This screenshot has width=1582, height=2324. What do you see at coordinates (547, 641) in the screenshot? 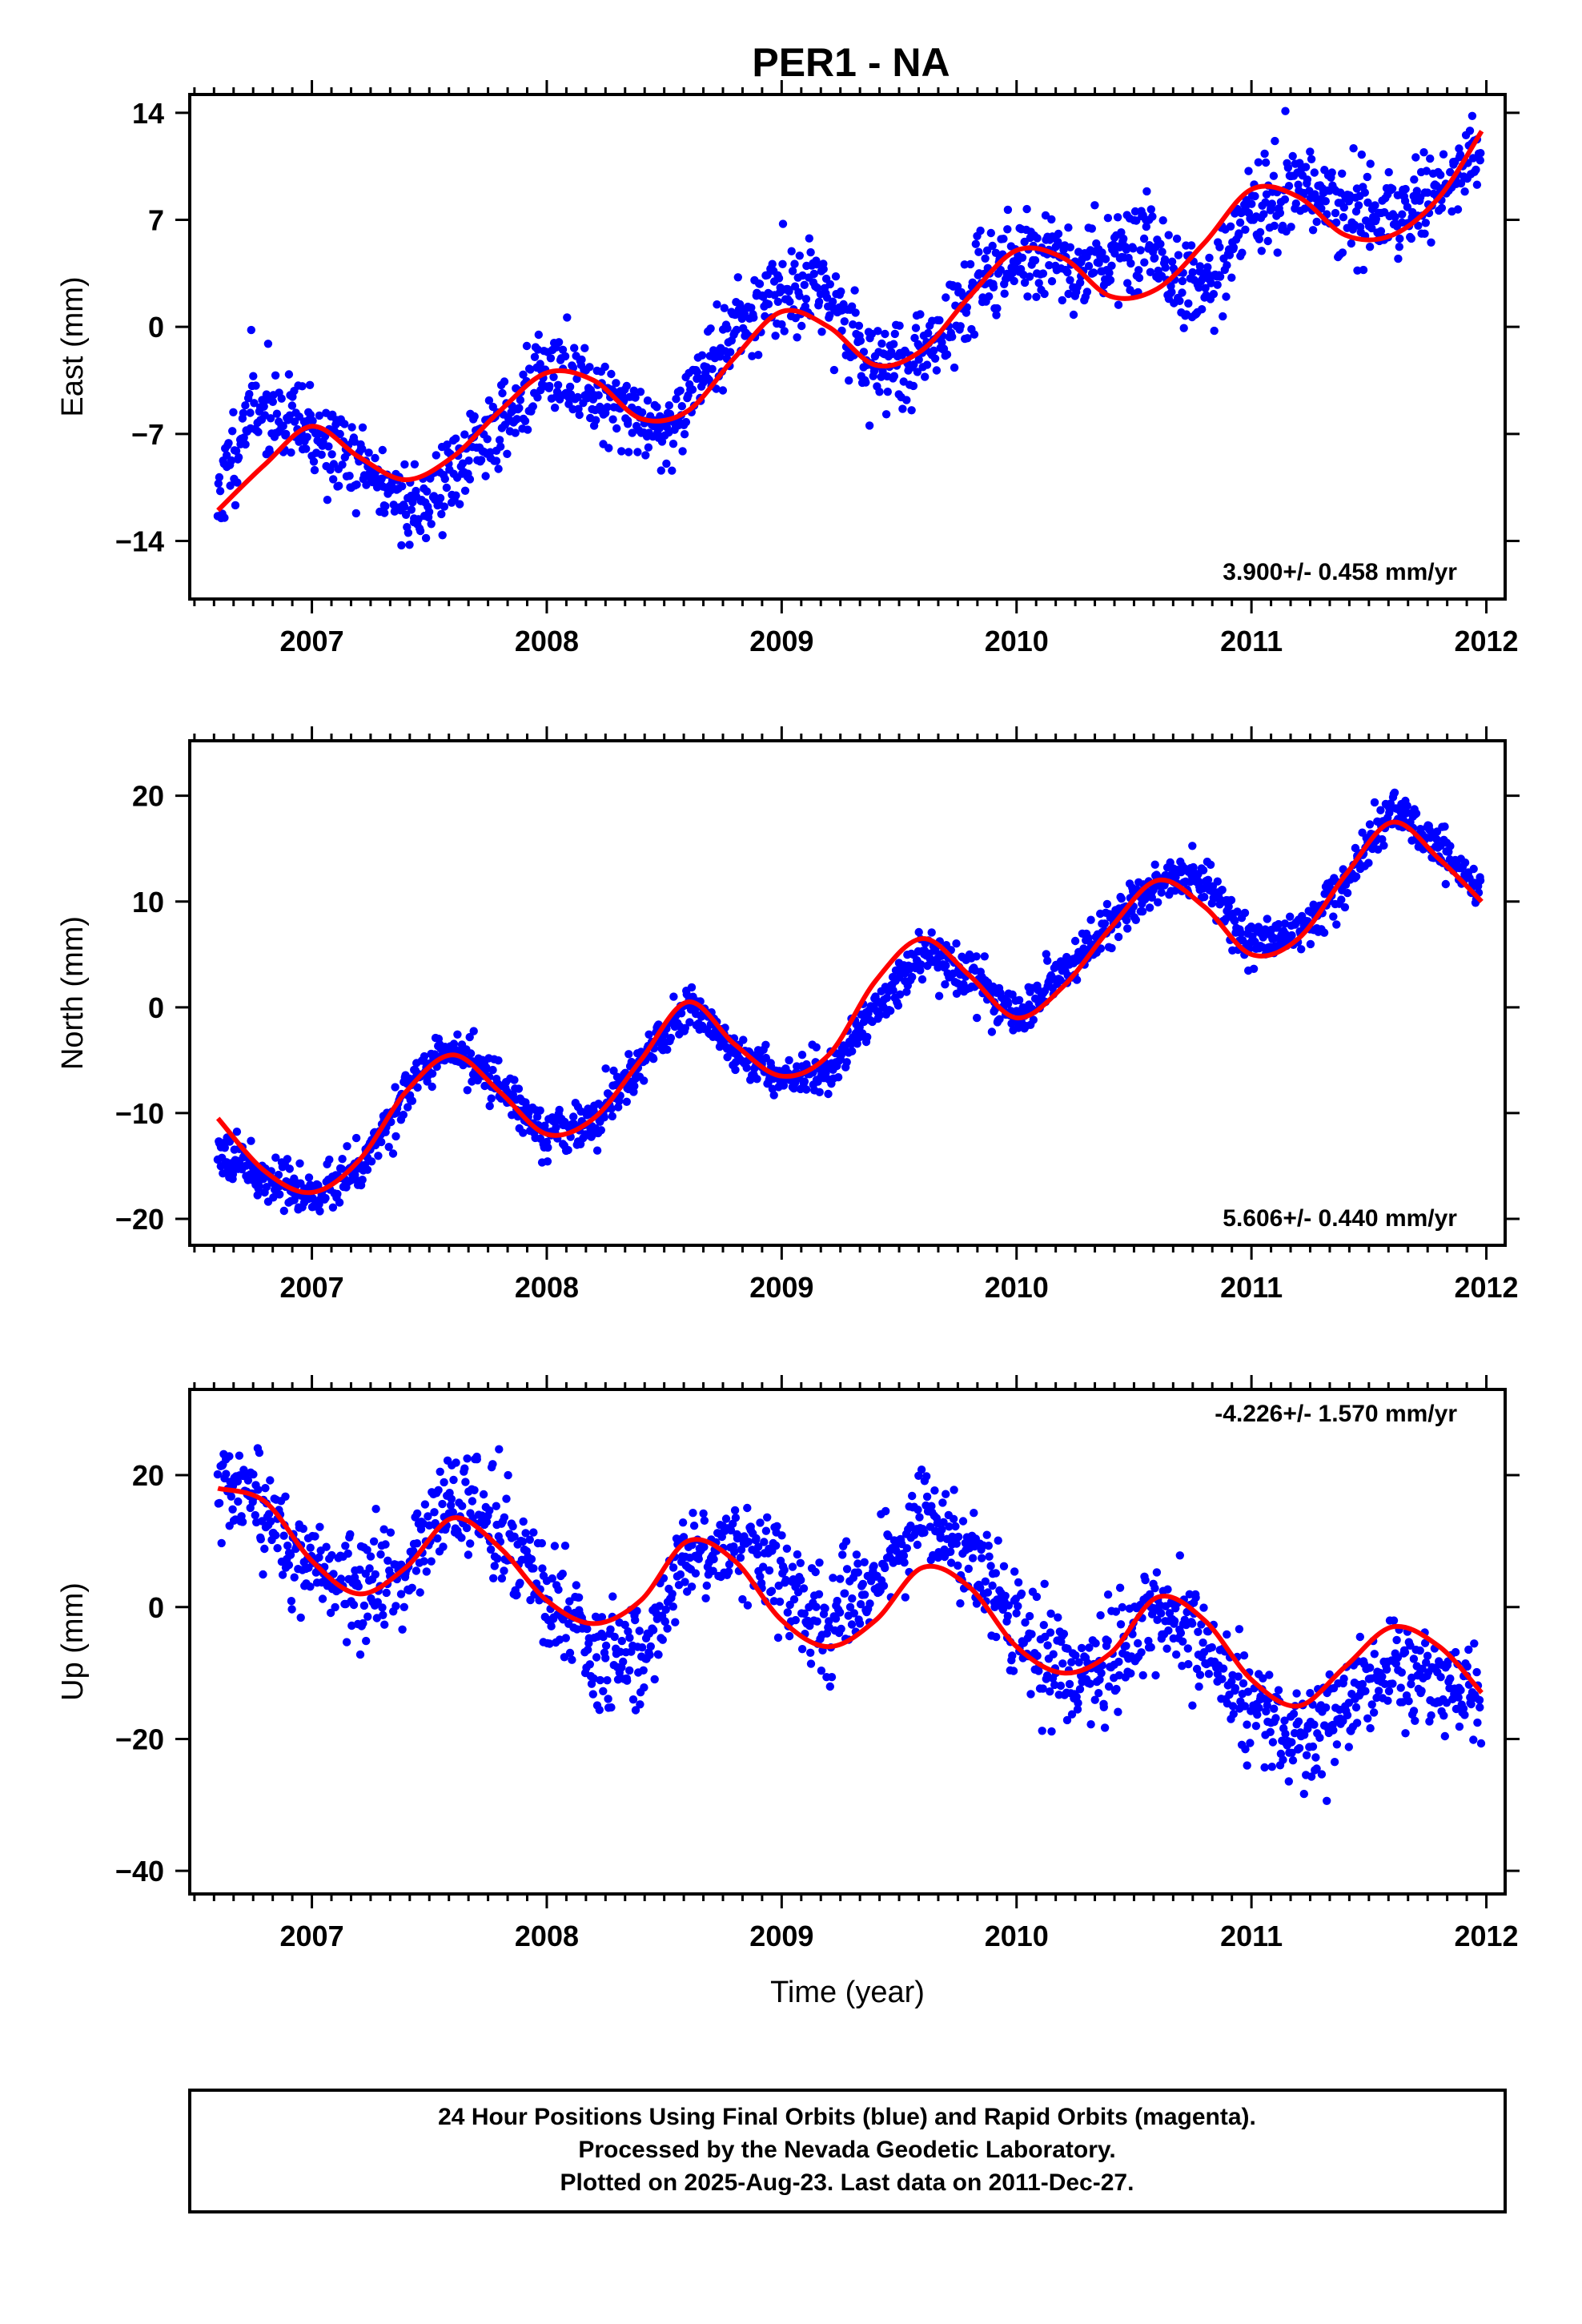
I see `x-tick-label: 2008` at bounding box center [547, 641].